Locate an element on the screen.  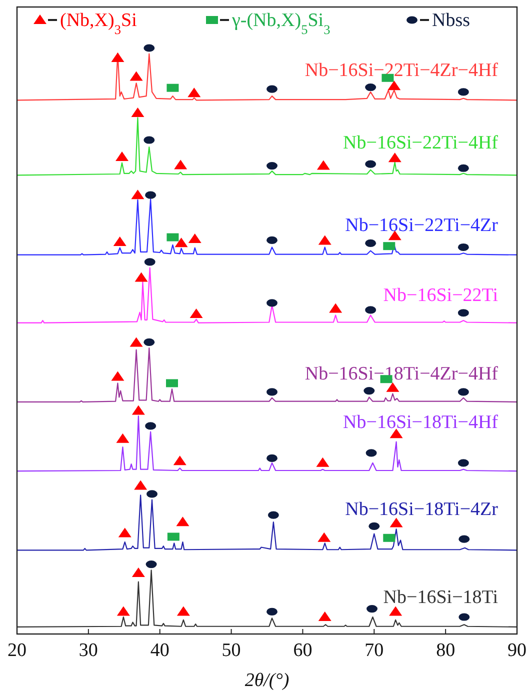
series-label: Nb−16Si−22Ti−4Hf is located at coordinates (421, 143).